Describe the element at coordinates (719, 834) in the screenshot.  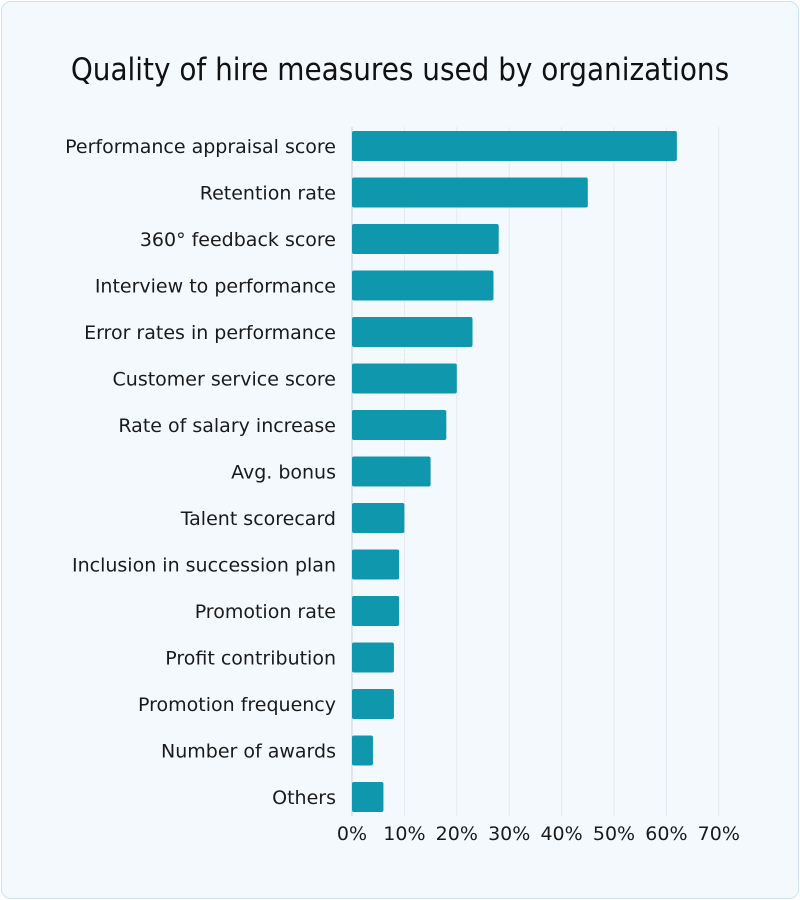
I see `x-tick-label: 70%` at that location.